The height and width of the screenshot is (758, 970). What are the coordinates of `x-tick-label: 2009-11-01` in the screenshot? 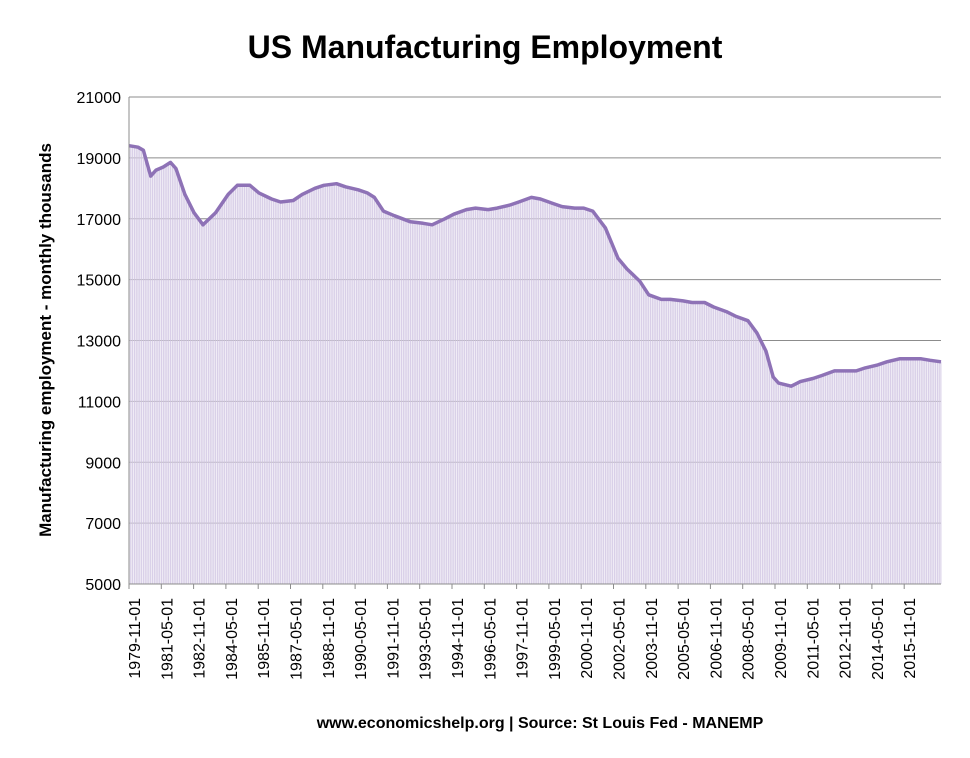 It's located at (781, 638).